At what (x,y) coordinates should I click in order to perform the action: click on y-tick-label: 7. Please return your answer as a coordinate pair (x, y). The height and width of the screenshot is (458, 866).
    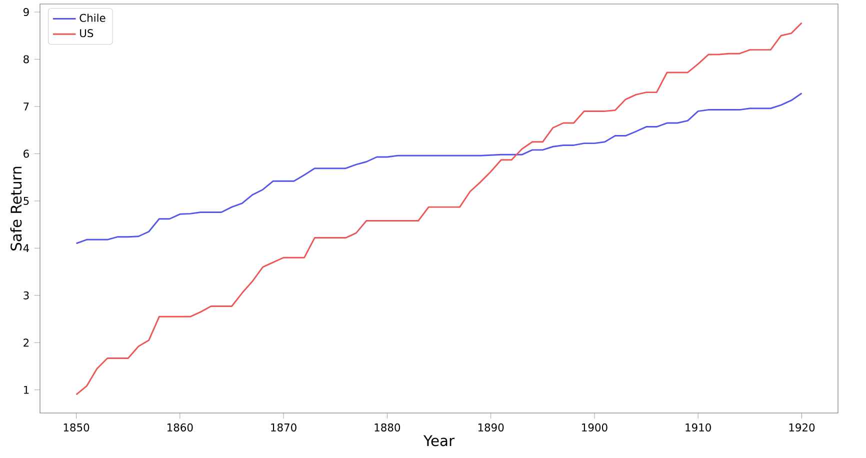
    Looking at the image, I should click on (26, 106).